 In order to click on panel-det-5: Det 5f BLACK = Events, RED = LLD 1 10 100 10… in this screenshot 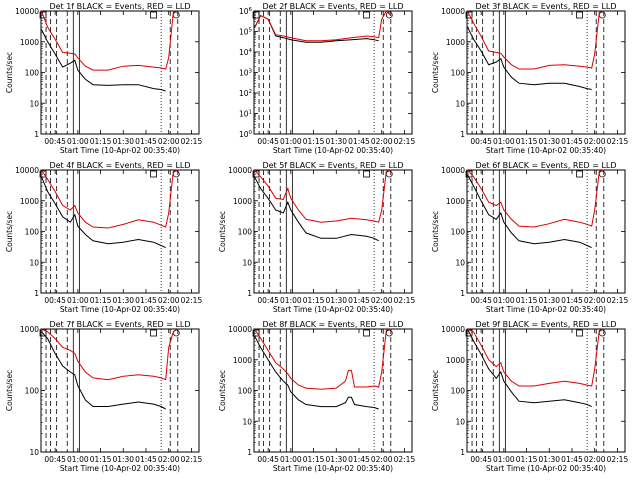, I will do `click(316, 237)`.